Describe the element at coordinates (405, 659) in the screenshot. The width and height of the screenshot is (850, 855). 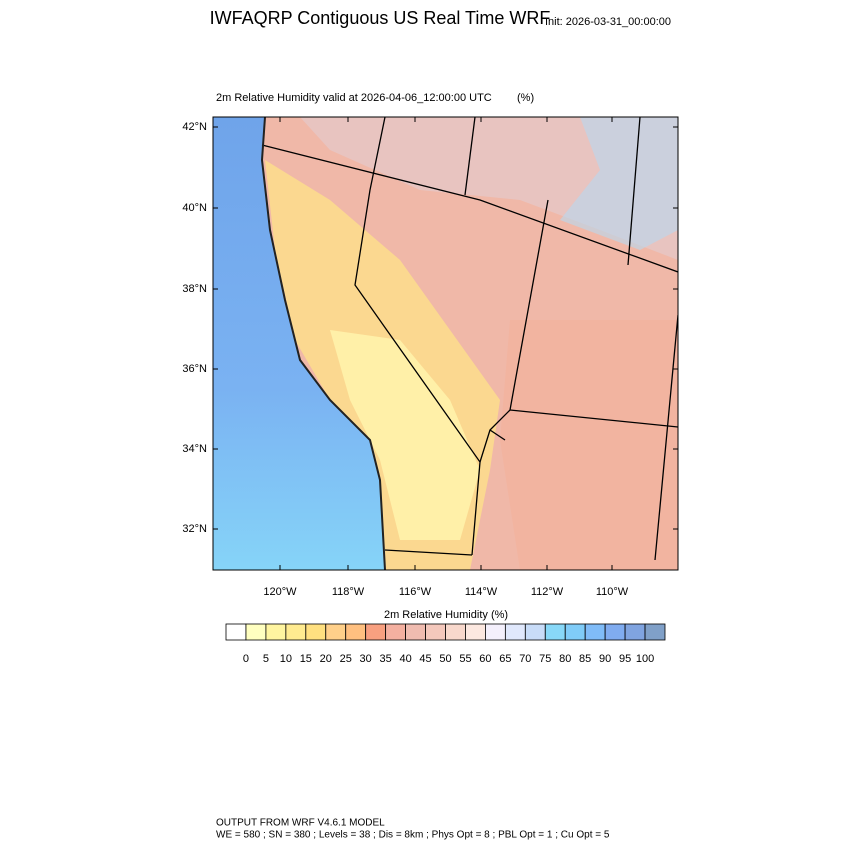
I see `colorbar-label: 40` at that location.